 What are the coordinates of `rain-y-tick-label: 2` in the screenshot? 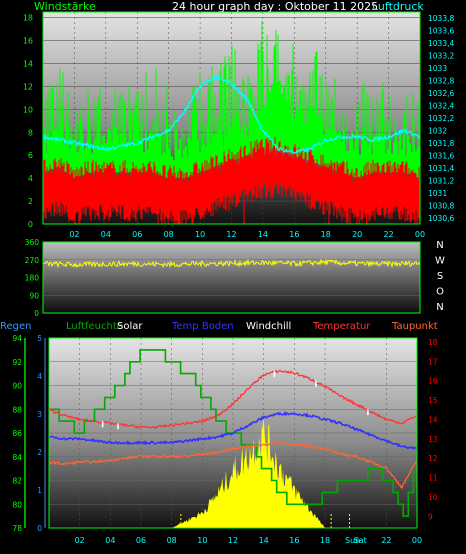 It's located at (39, 452).